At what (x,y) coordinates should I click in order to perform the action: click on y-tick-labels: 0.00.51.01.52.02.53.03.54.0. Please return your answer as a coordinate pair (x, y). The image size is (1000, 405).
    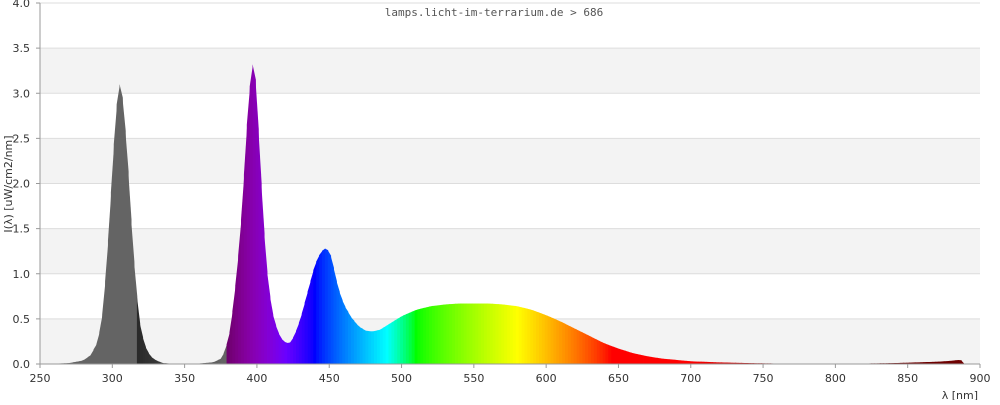
    Looking at the image, I should click on (27, 185).